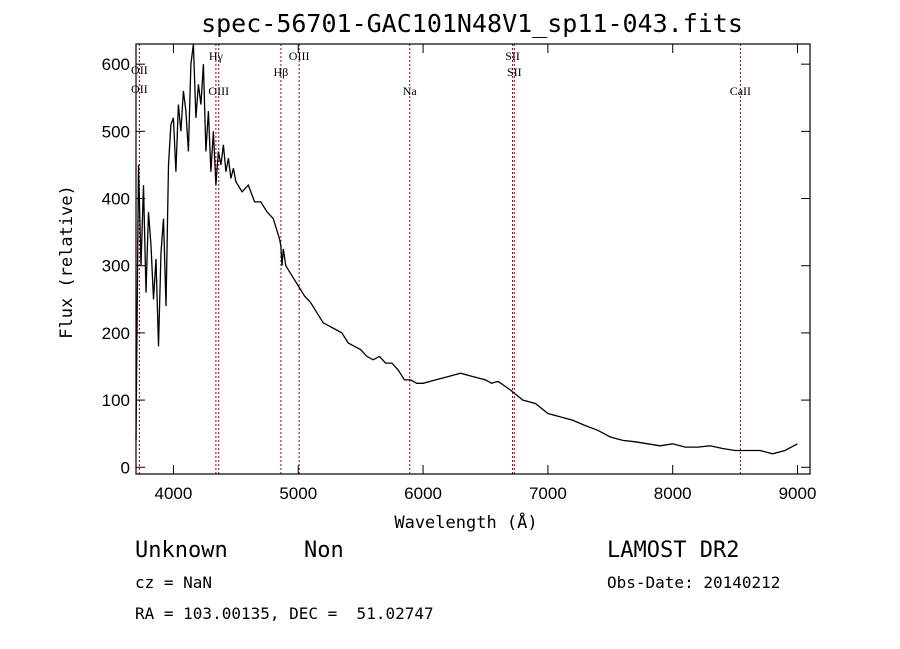 The height and width of the screenshot is (649, 900). What do you see at coordinates (798, 493) in the screenshot?
I see `x-tick-label: 9000` at bounding box center [798, 493].